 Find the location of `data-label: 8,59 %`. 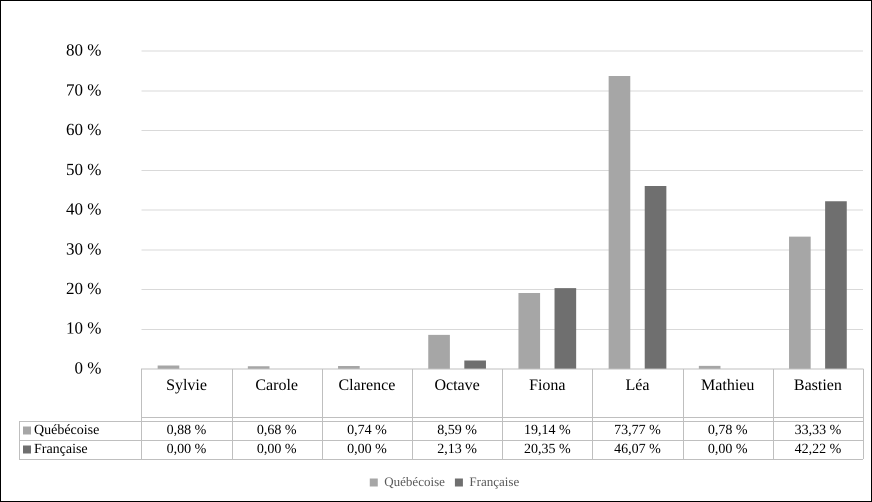

data-label: 8,59 % is located at coordinates (457, 430).